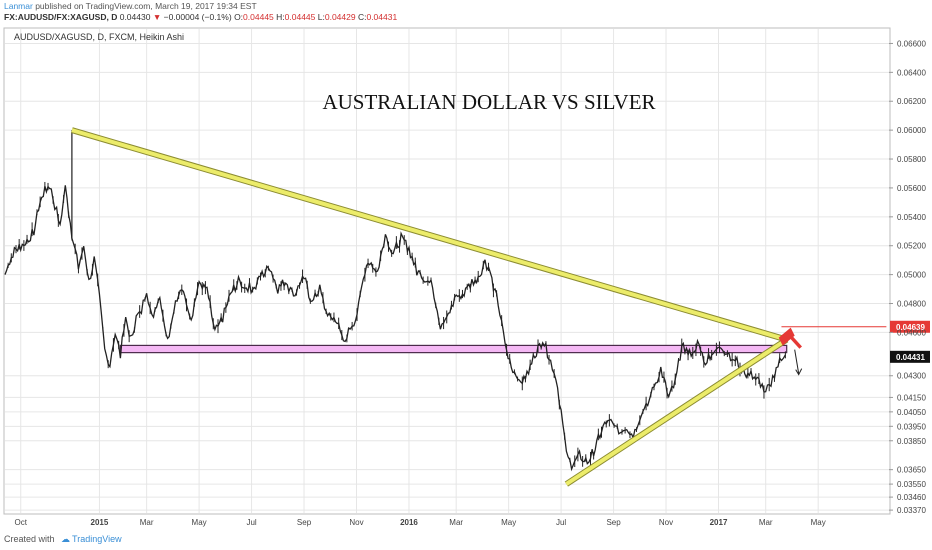 The image size is (932, 550). I want to click on chart-title: AUSTRALIAN DOLLAR VS SILVER, so click(488, 102).